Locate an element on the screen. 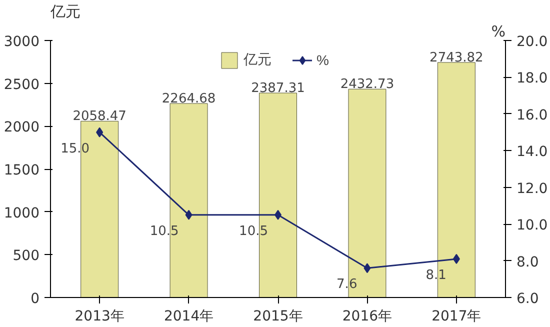 This screenshot has width=550, height=327. y2-tick-label: 10.0 is located at coordinates (532, 226).